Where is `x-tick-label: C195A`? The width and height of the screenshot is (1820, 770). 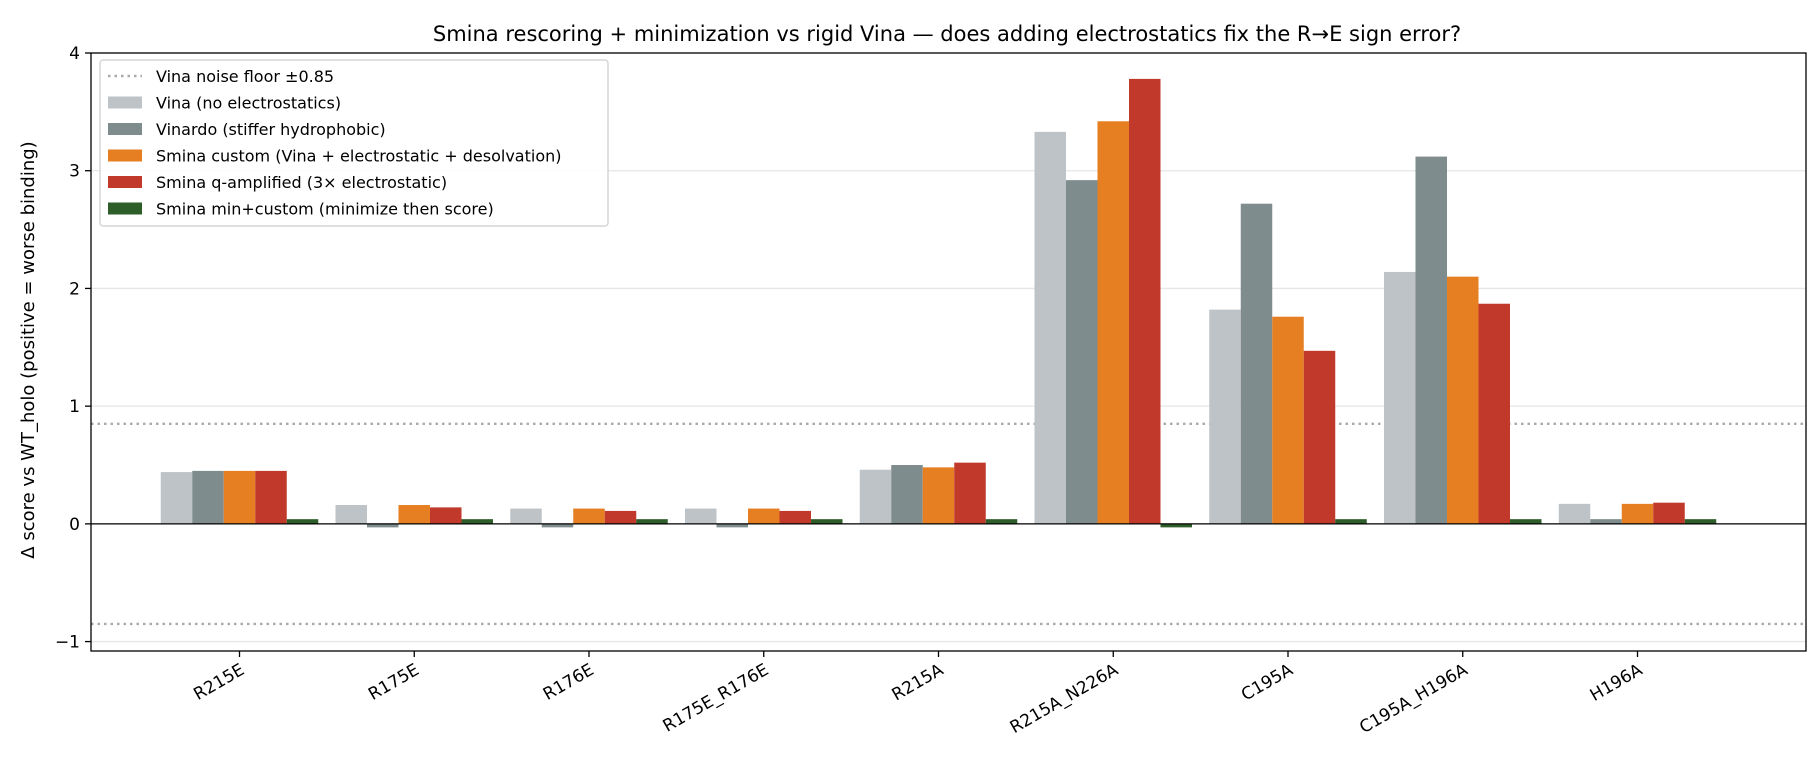 x-tick-label: C195A is located at coordinates (1267, 682).